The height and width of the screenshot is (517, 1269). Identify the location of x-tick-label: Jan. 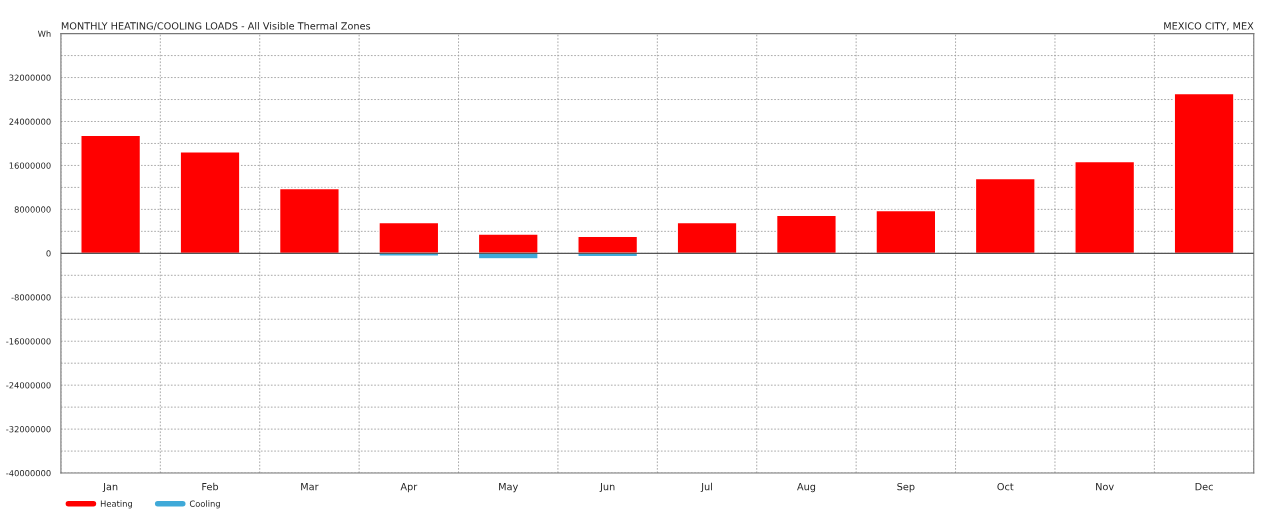
(110, 488).